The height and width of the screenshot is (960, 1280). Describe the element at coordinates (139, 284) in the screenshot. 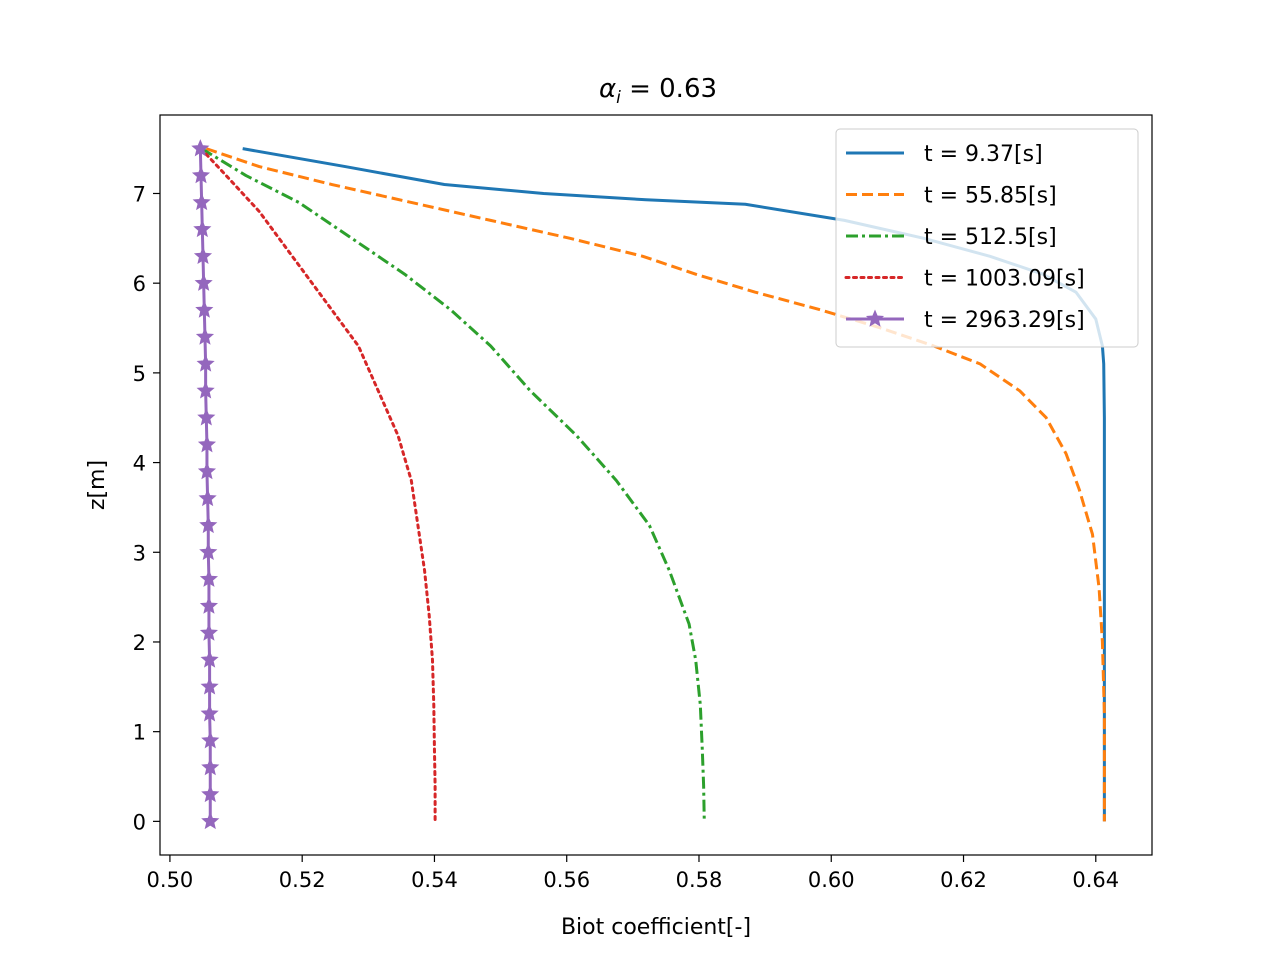

I see `y-tick-label: 6` at that location.